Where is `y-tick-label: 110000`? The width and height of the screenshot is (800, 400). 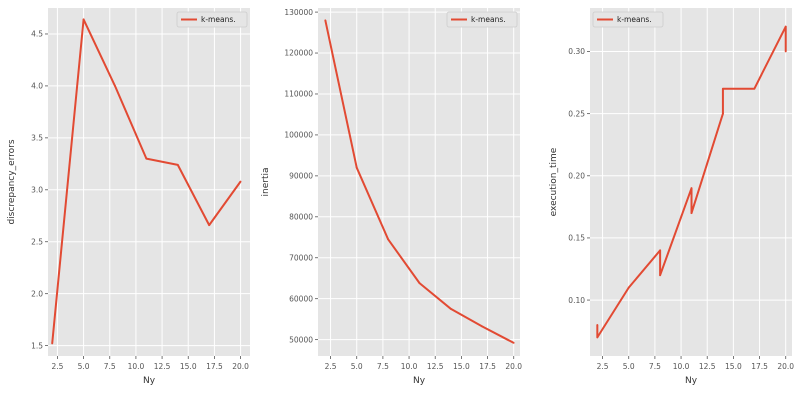 y-tick-label: 110000 is located at coordinates (298, 94).